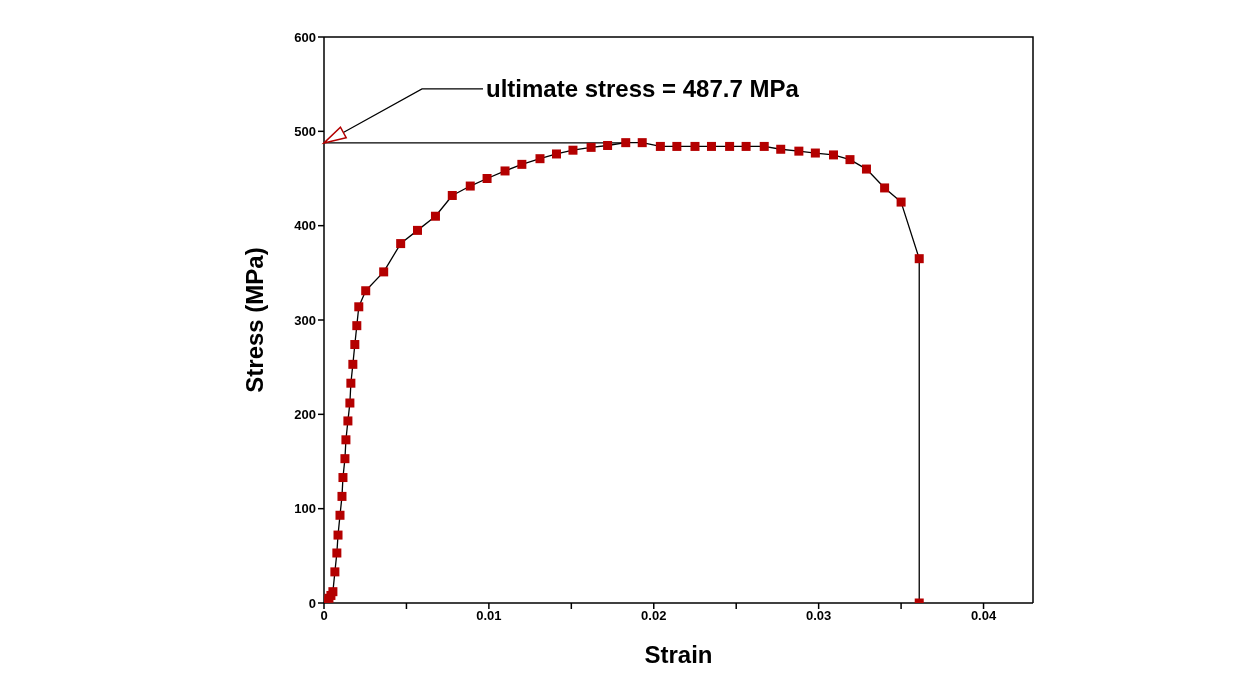  I want to click on y-tick-label: 400, so click(305, 226).